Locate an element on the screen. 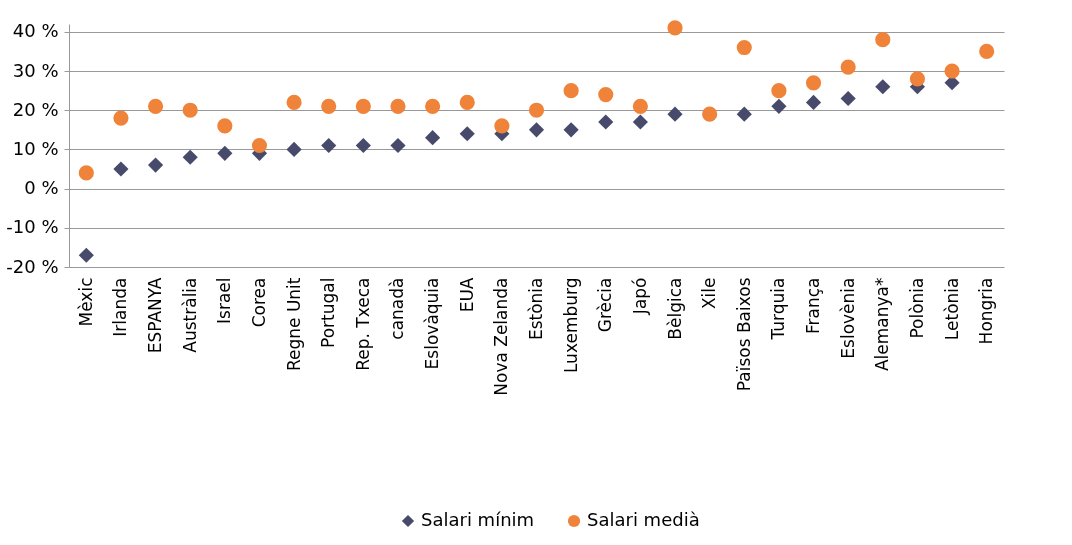  x-tick-label: Regne Unit is located at coordinates (293, 324).